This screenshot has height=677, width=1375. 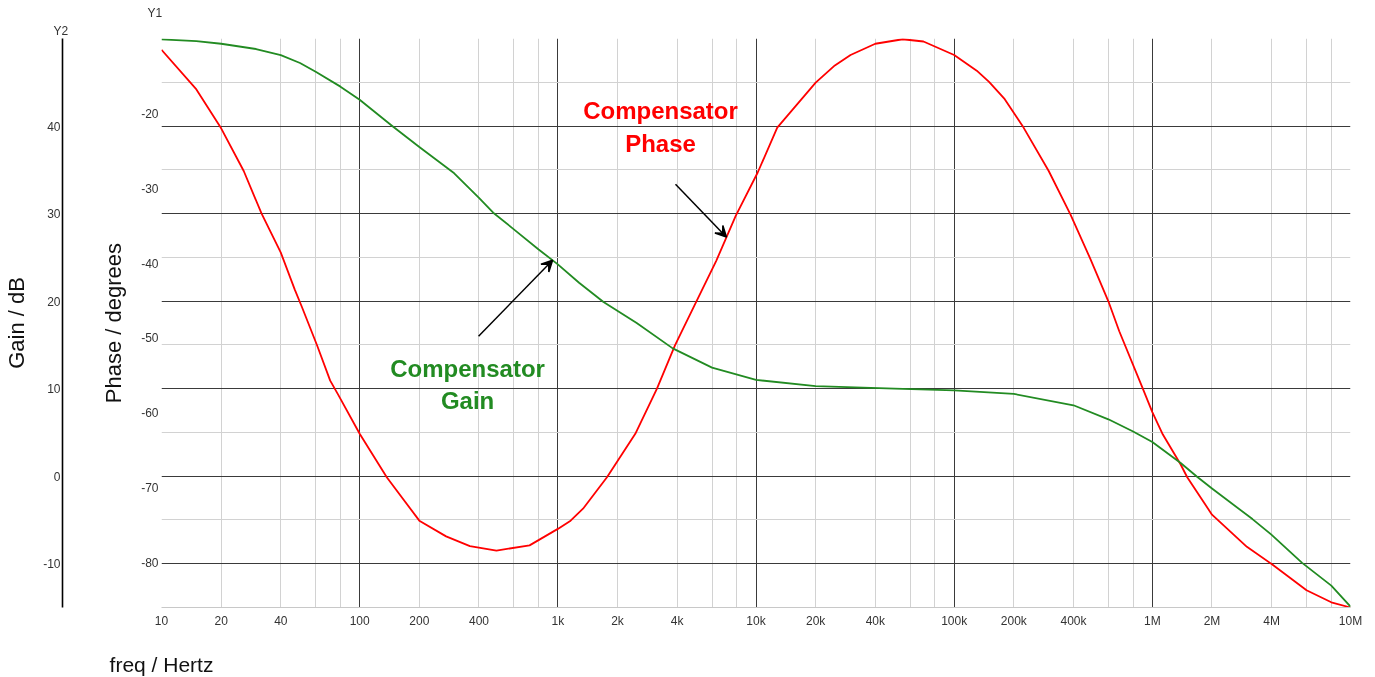 What do you see at coordinates (150, 338) in the screenshot?
I see `y-tick-label: -50` at bounding box center [150, 338].